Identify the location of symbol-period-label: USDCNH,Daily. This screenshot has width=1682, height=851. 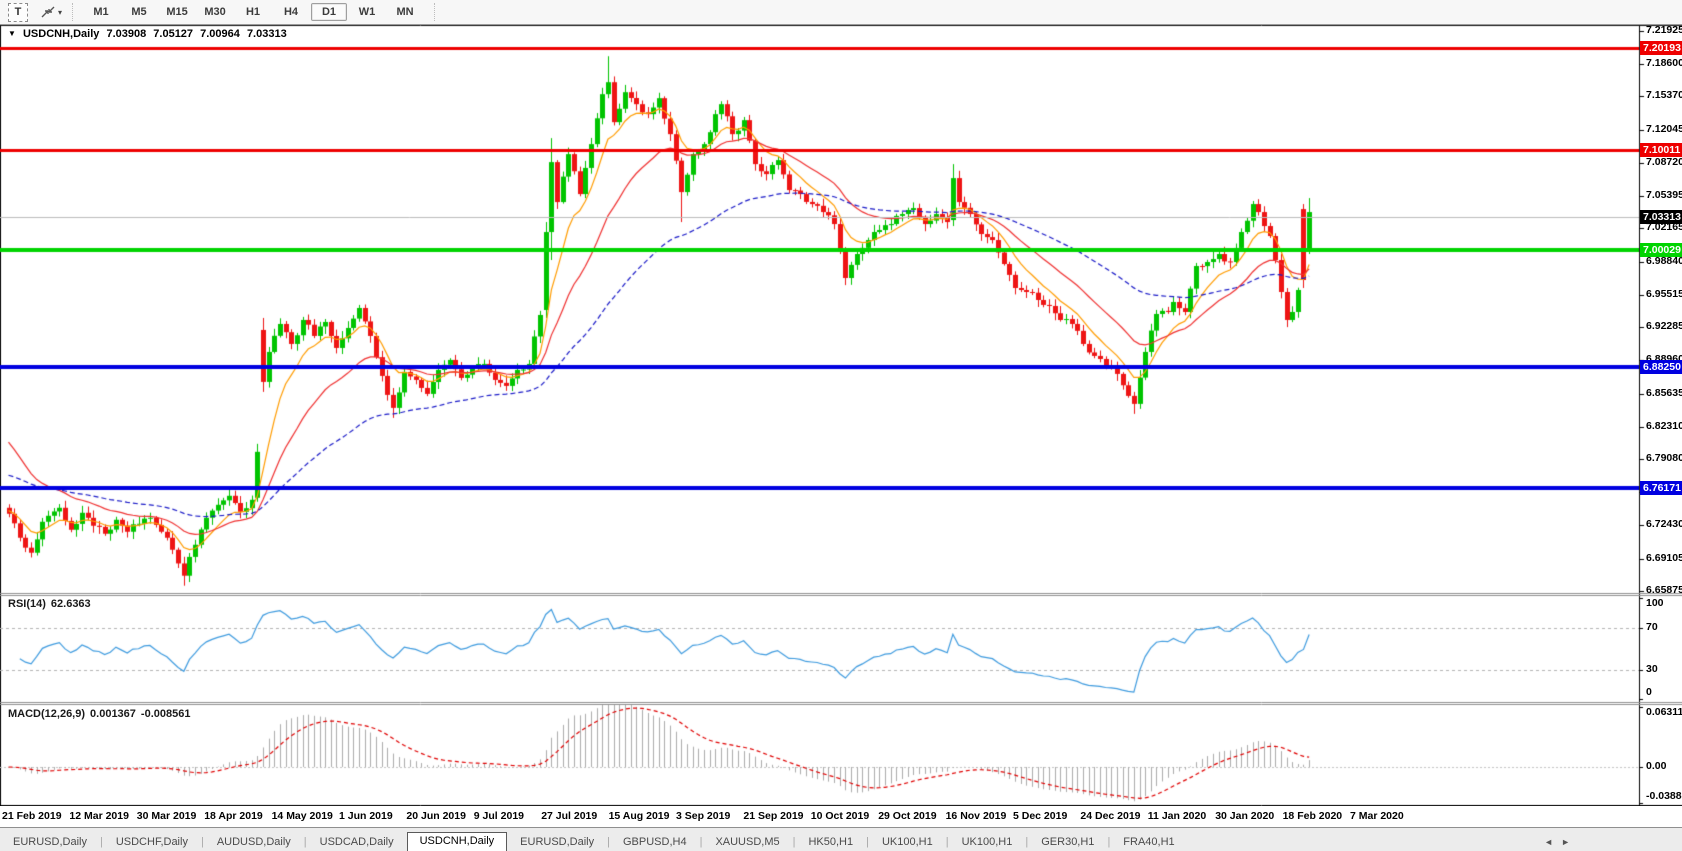
(61, 34).